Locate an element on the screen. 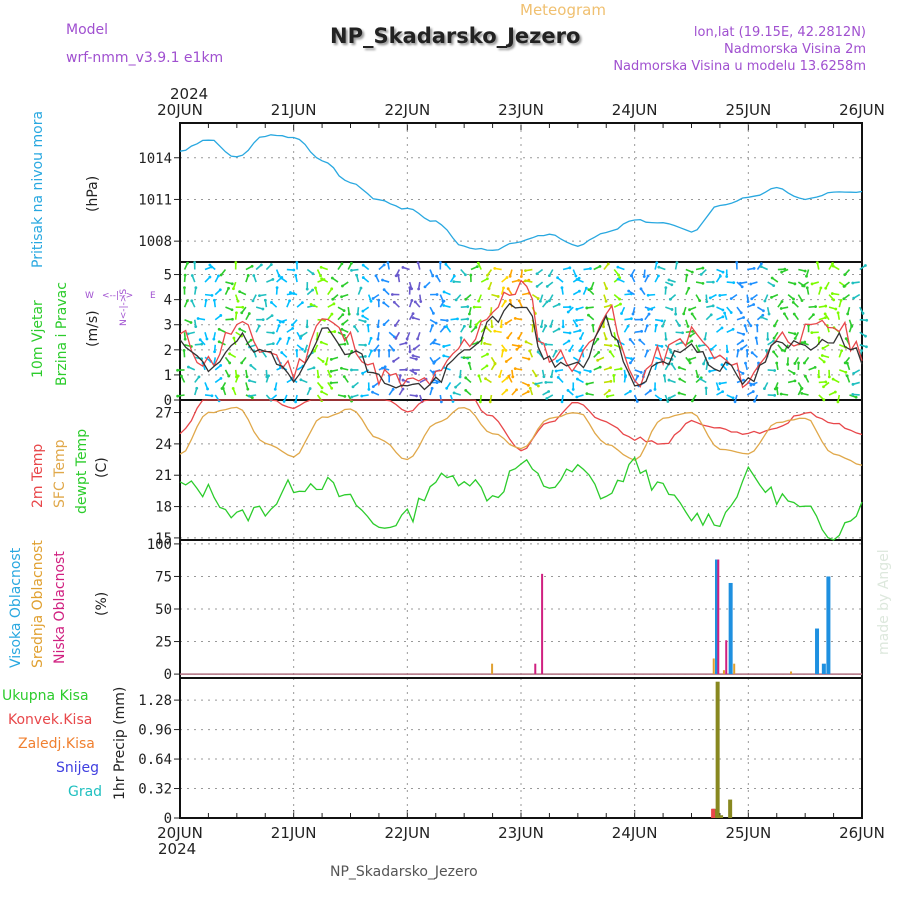 This screenshot has height=900, width=900. pressure-tick-label: 1014 is located at coordinates (155, 159).